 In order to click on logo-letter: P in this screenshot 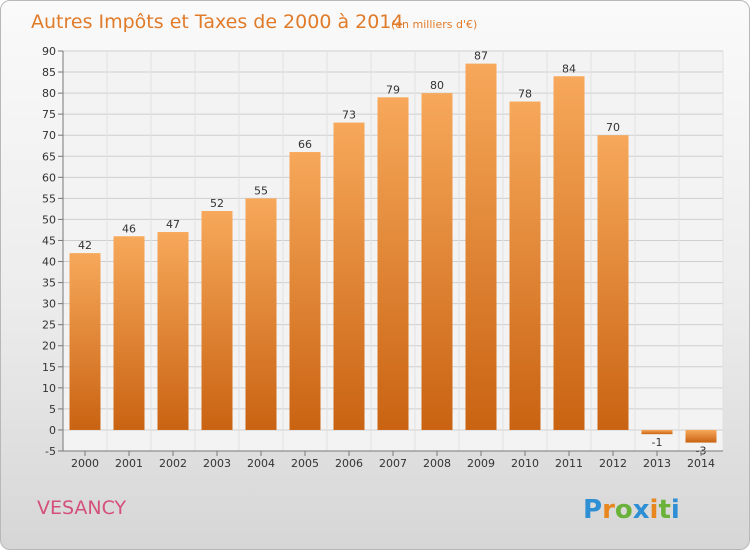, I will do `click(592, 510)`.